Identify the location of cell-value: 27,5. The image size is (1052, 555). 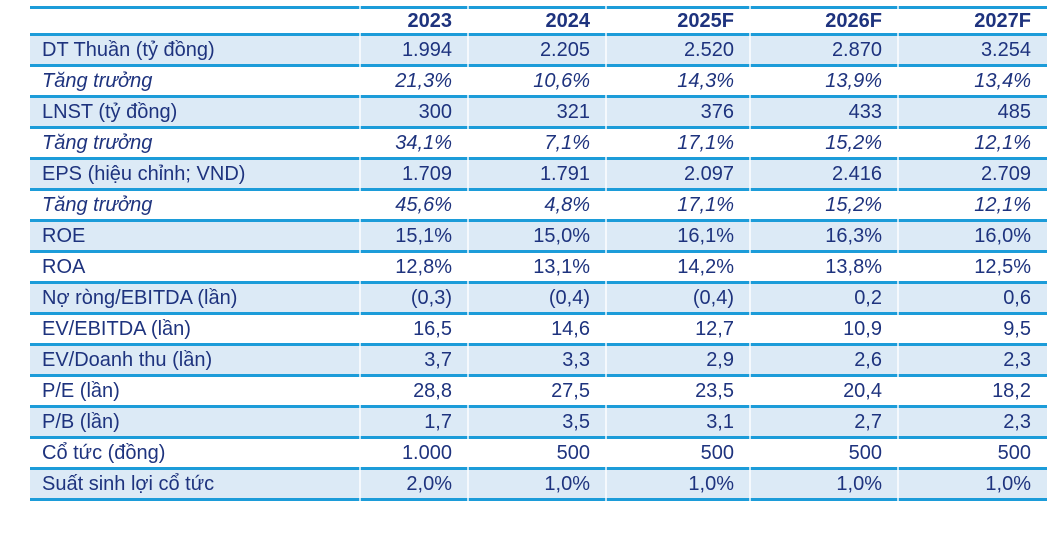
(537, 392).